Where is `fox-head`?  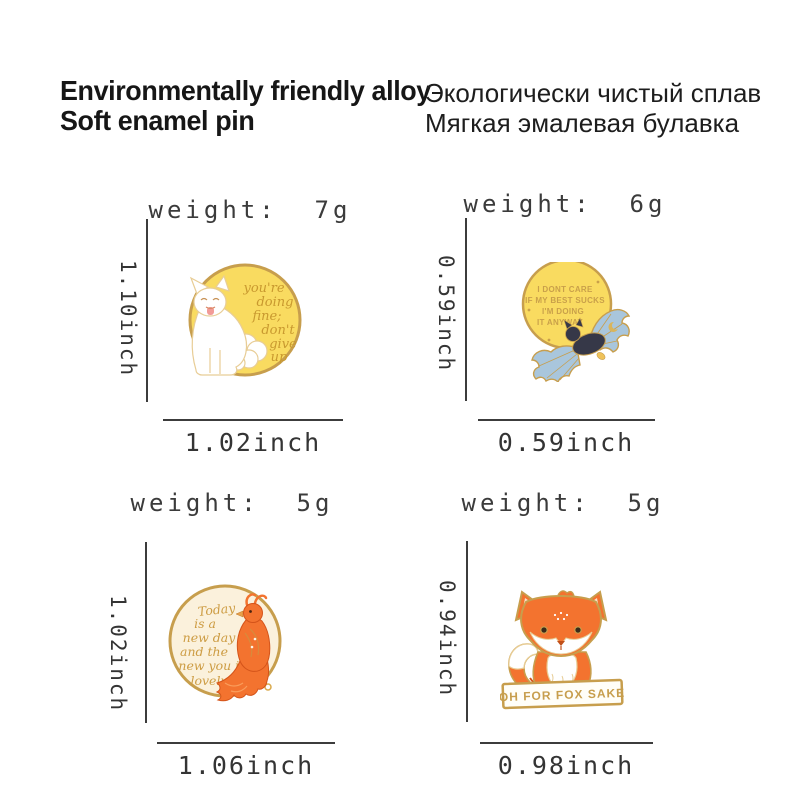
fox-head is located at coordinates (561, 624).